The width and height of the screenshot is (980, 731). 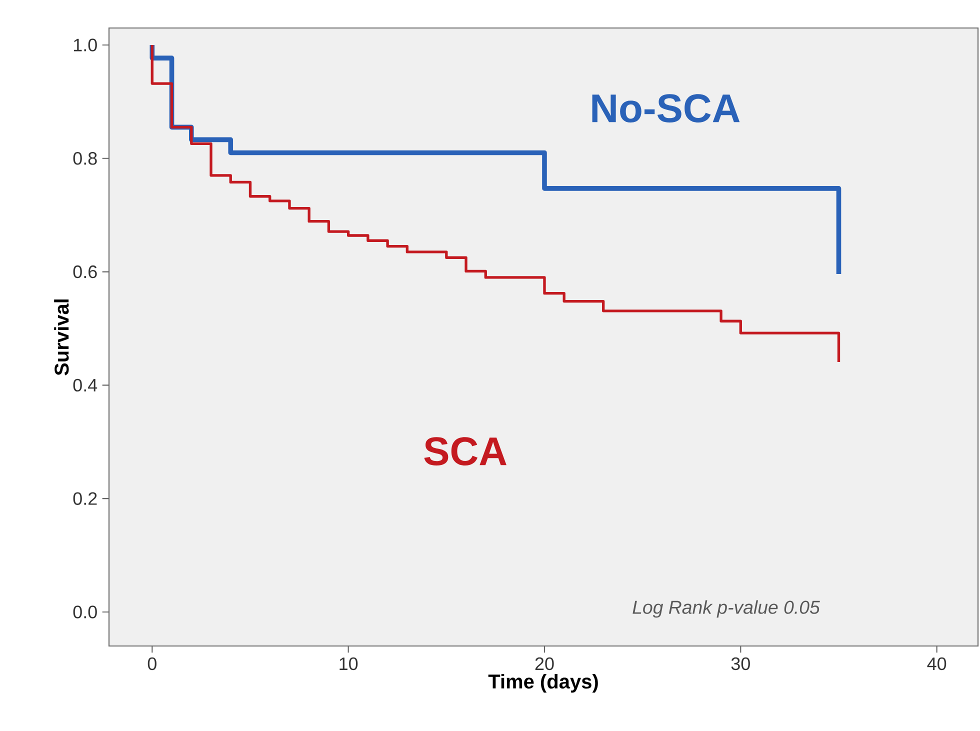 What do you see at coordinates (85, 385) in the screenshot?
I see `y-tick-label: 0.4` at bounding box center [85, 385].